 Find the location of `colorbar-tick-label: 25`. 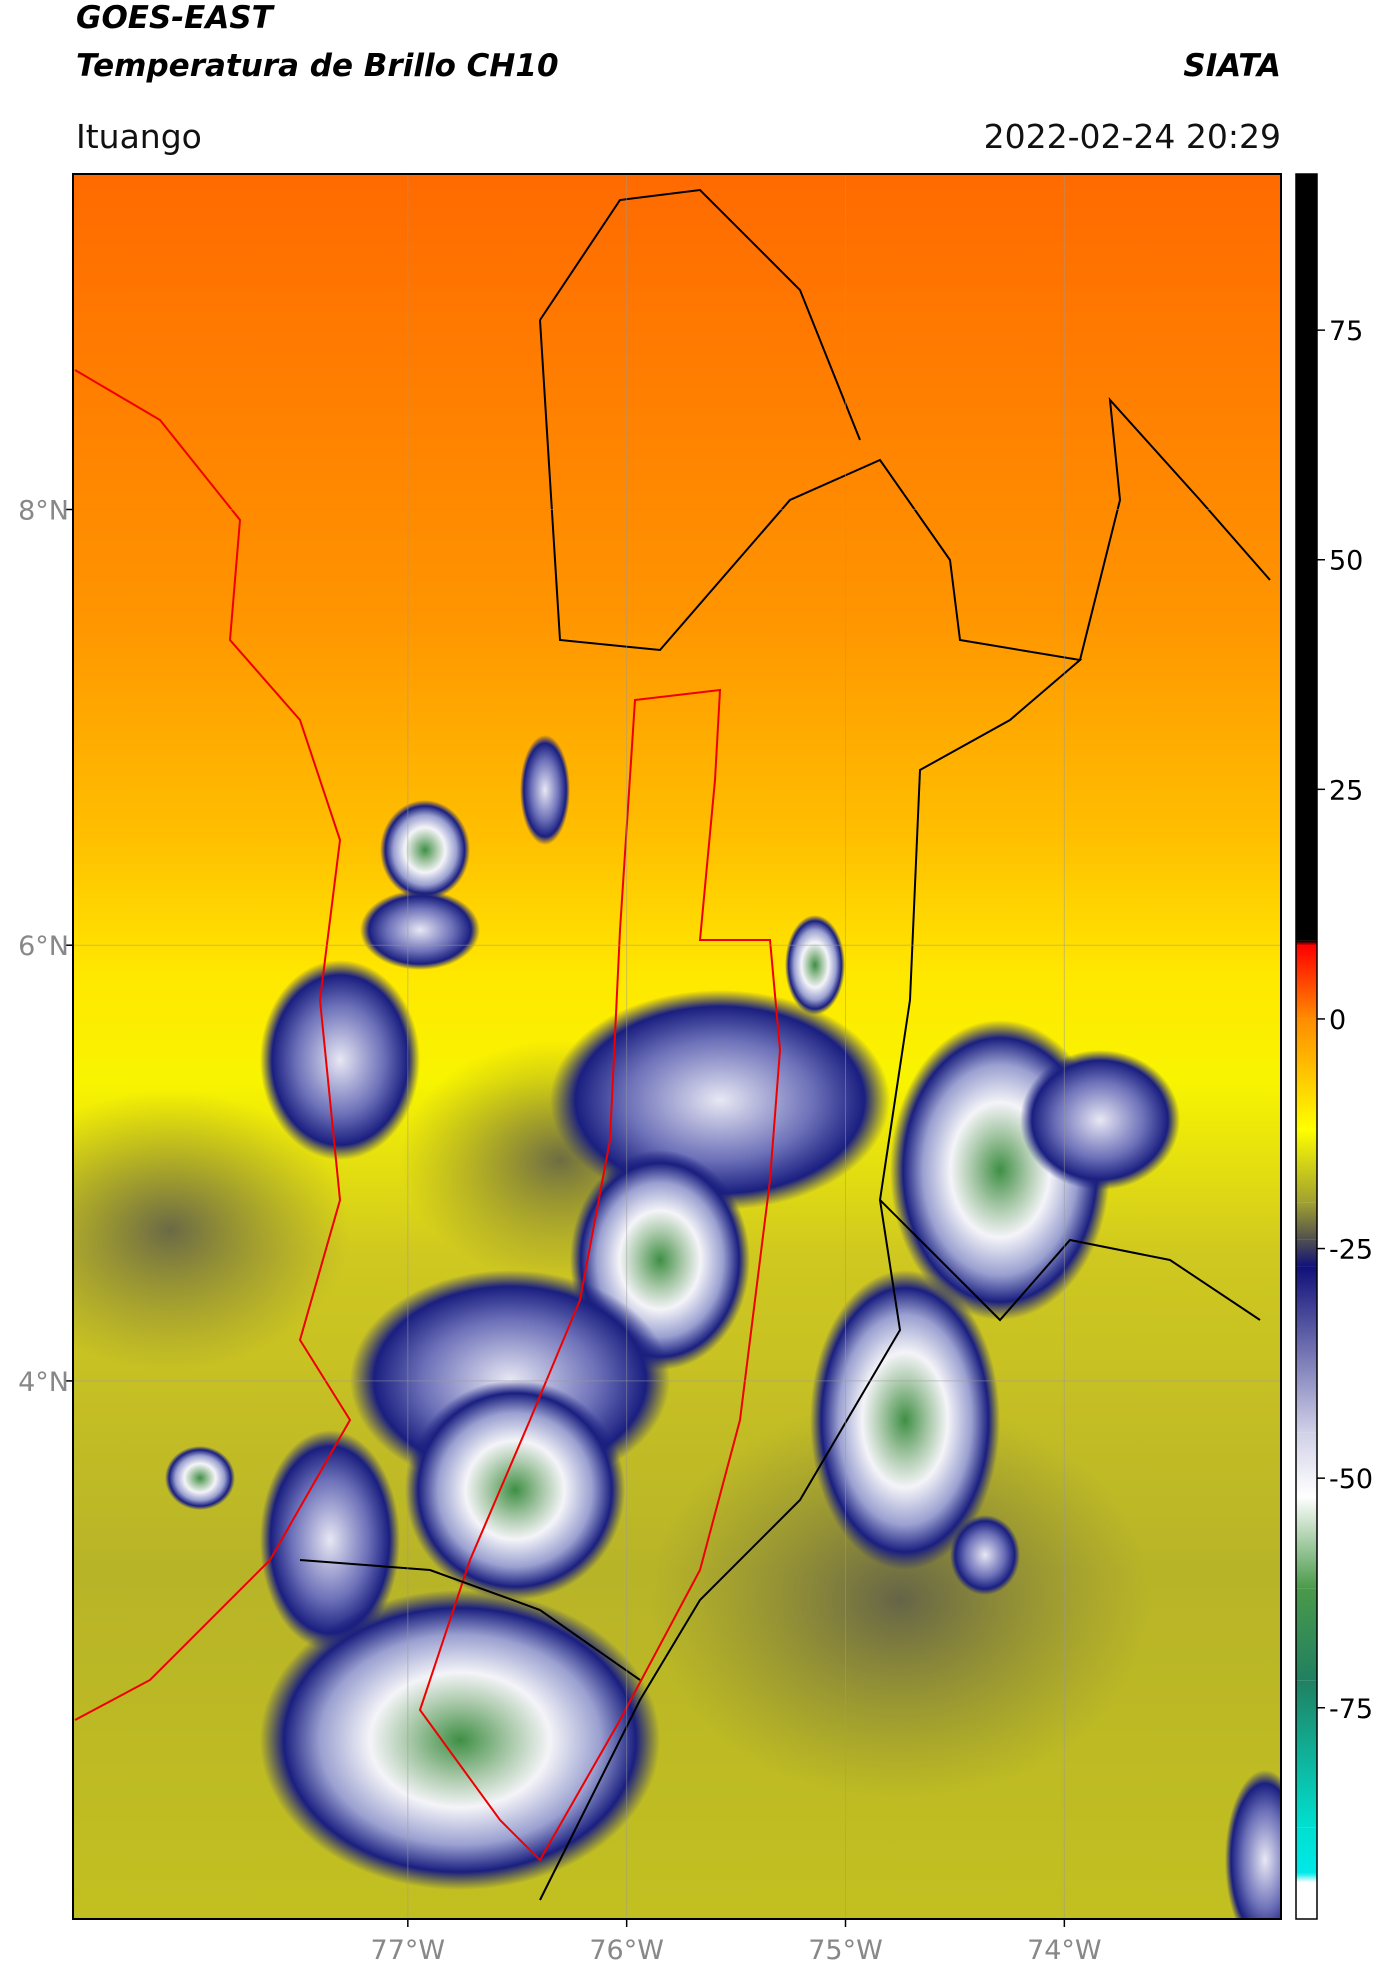

colorbar-tick-label: 25 is located at coordinates (1346, 790).